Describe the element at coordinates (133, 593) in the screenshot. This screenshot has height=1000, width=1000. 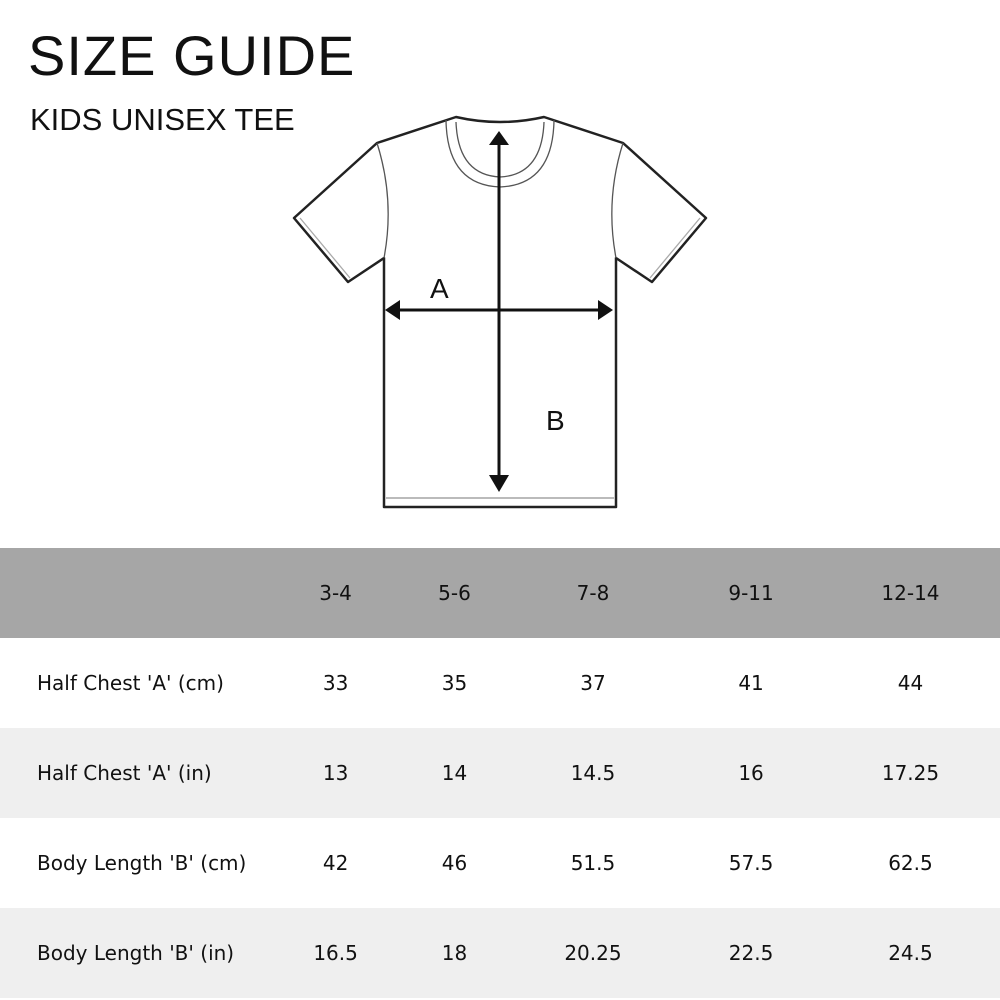
I see `header-empty-cell` at that location.